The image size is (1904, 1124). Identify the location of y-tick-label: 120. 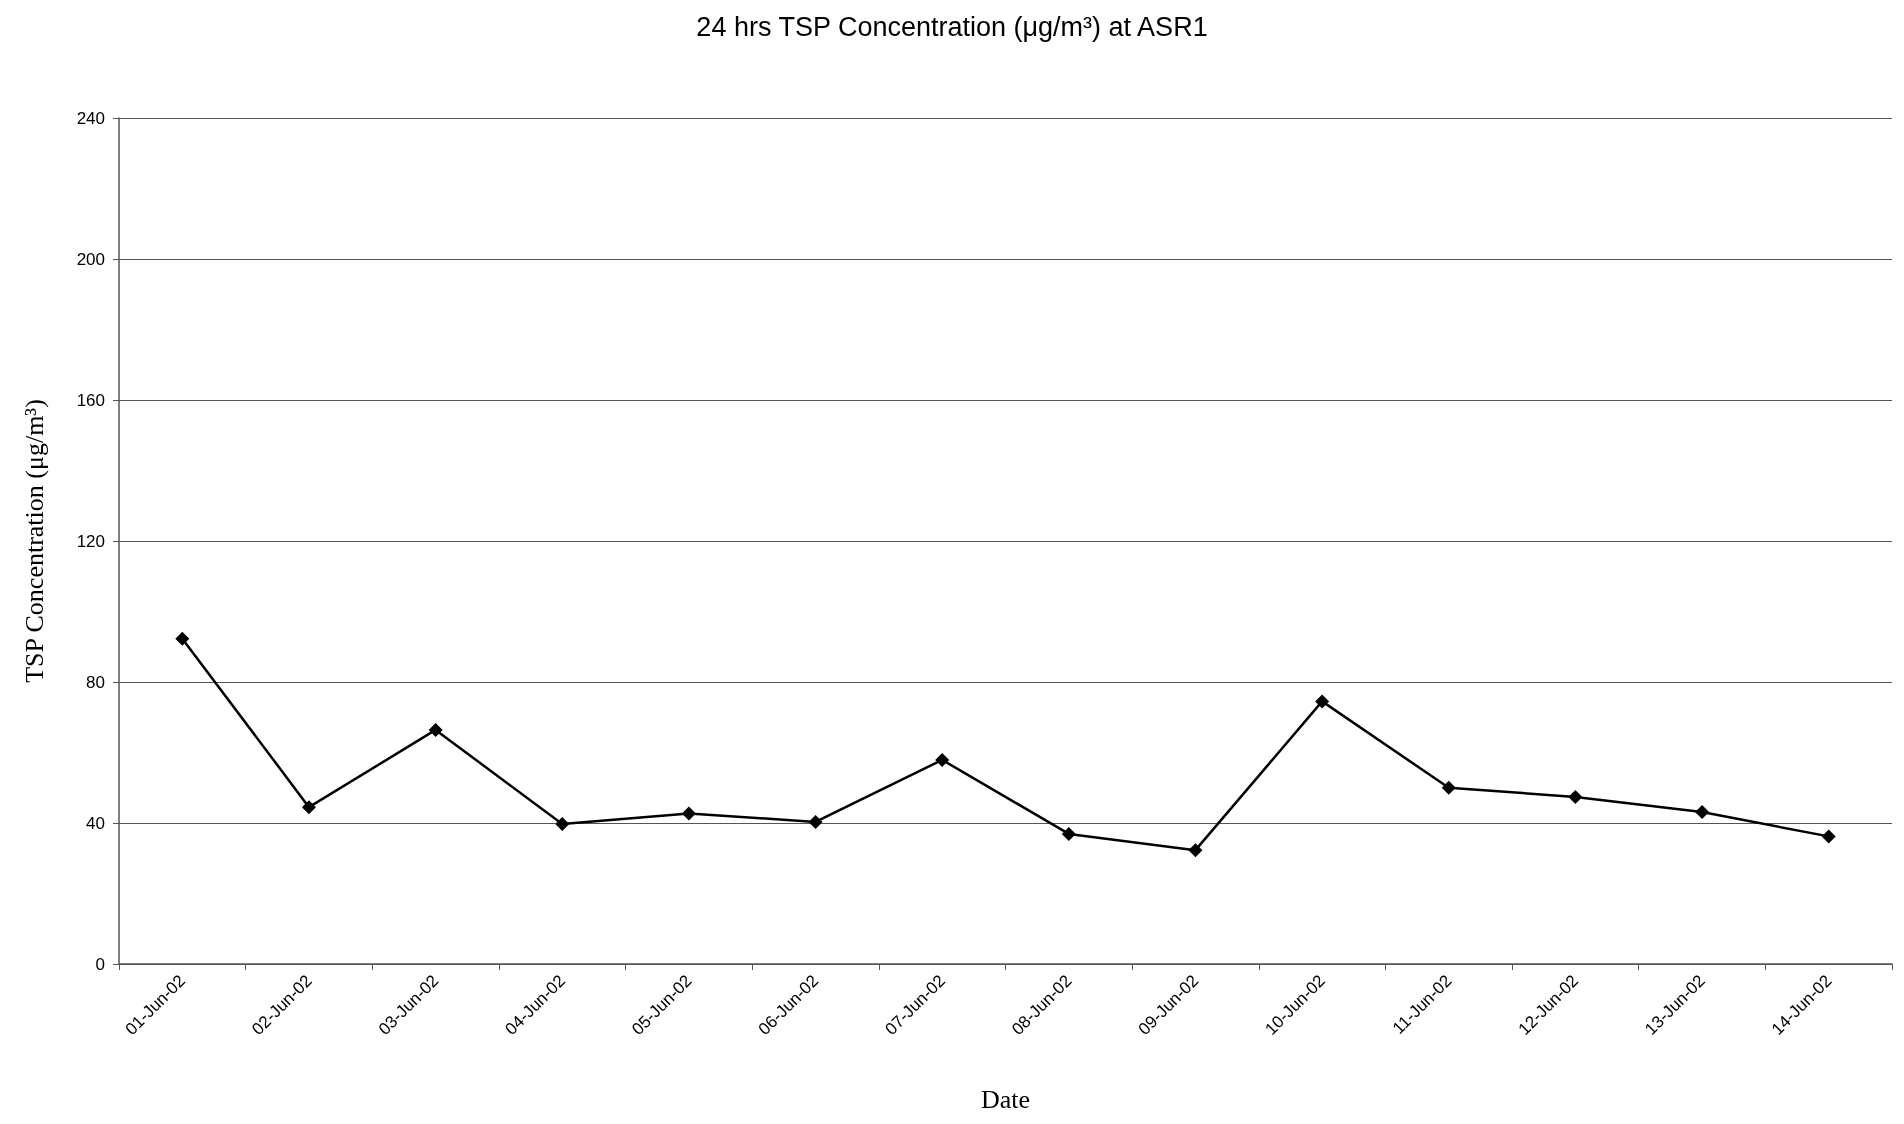
(90, 541).